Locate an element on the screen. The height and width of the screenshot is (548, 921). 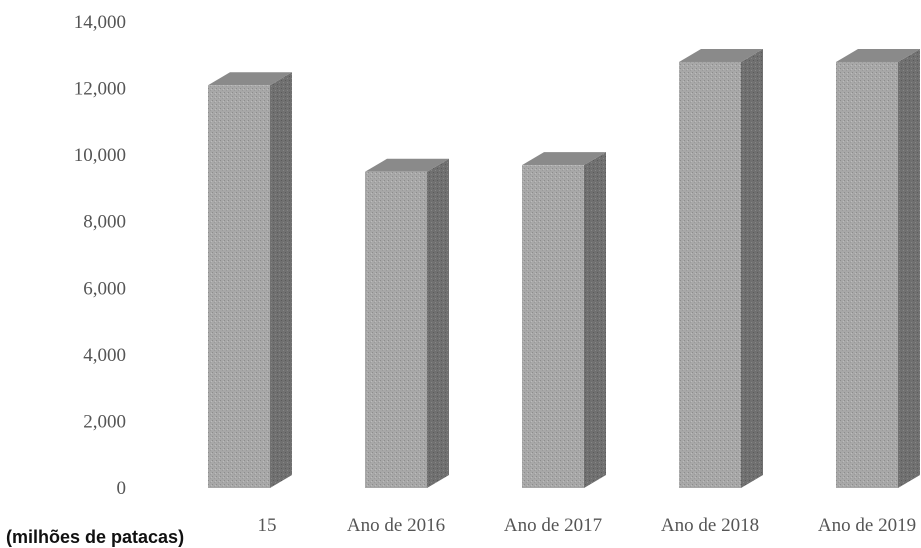
x-tick-label: Ano de 2016 is located at coordinates (396, 525).